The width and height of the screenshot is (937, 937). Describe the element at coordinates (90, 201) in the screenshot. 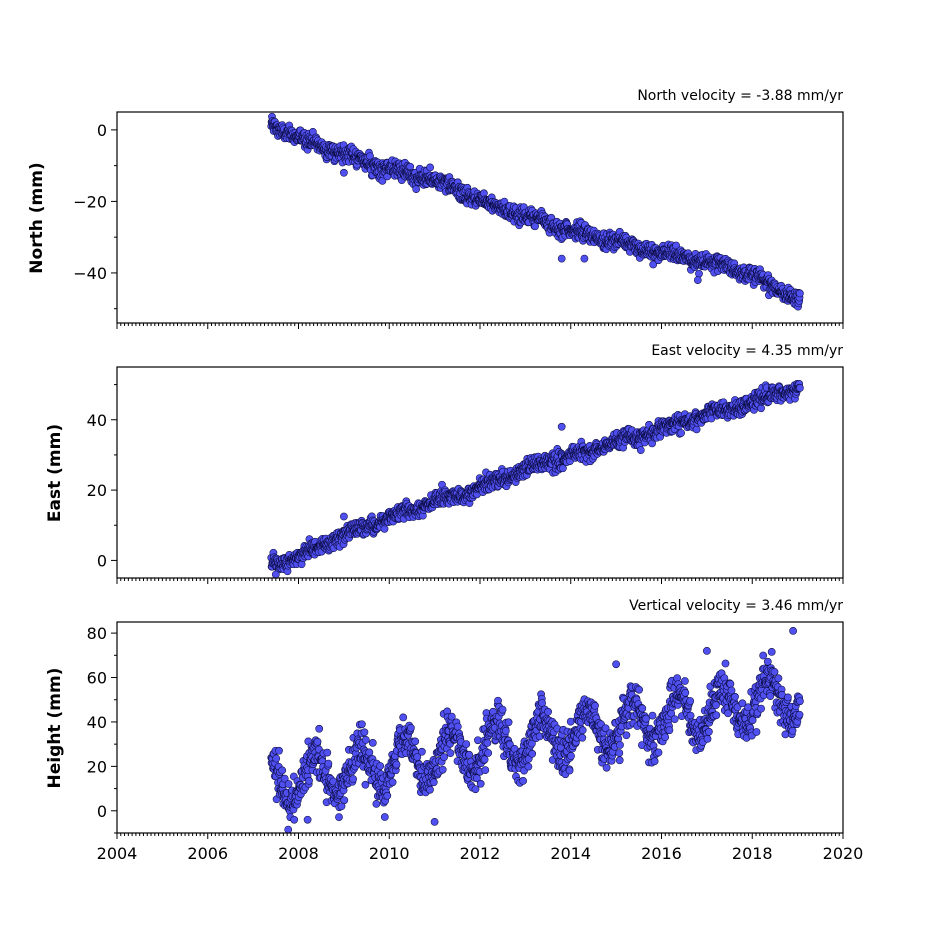

I see `y-tick-label: −20` at that location.